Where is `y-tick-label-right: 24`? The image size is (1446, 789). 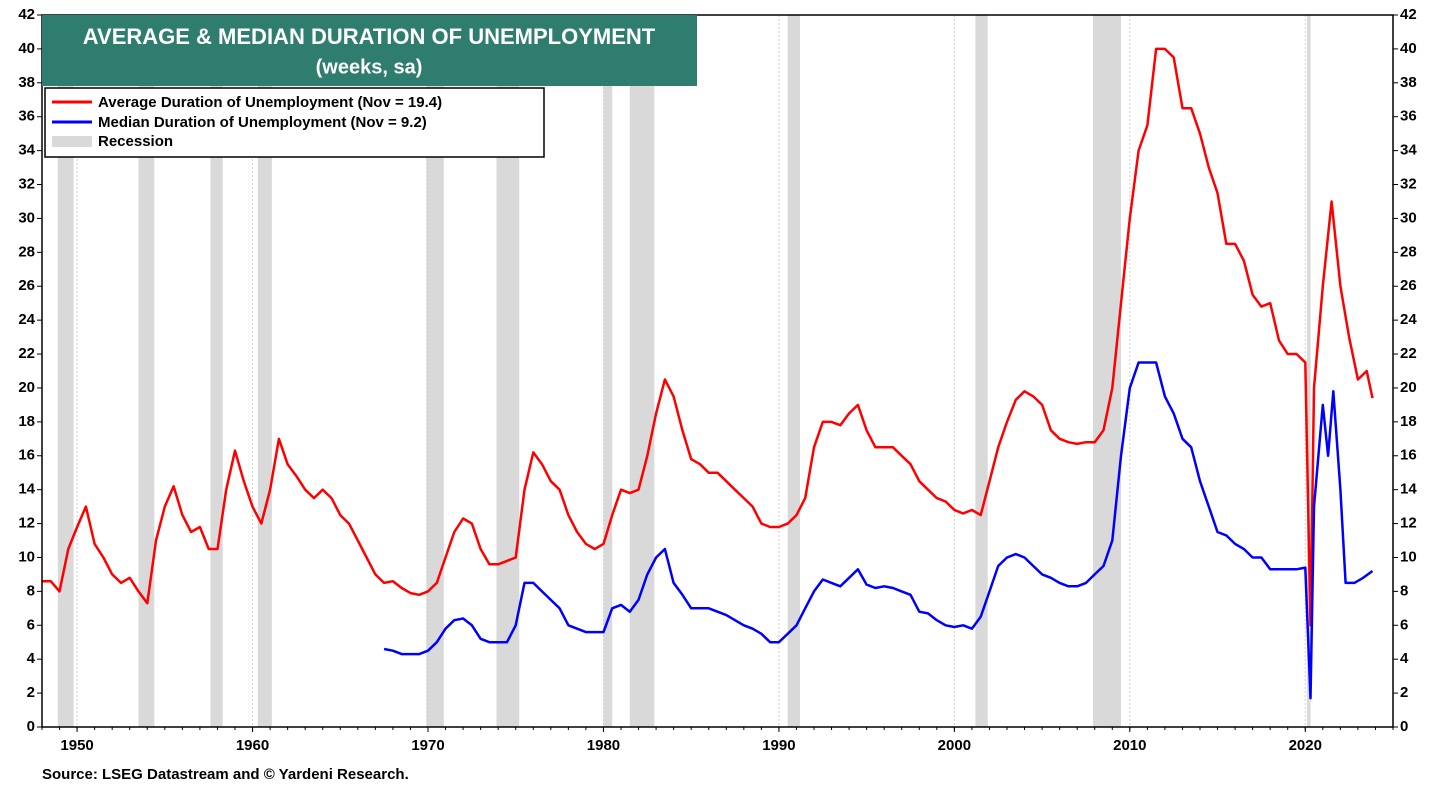 y-tick-label-right: 24 is located at coordinates (1408, 319).